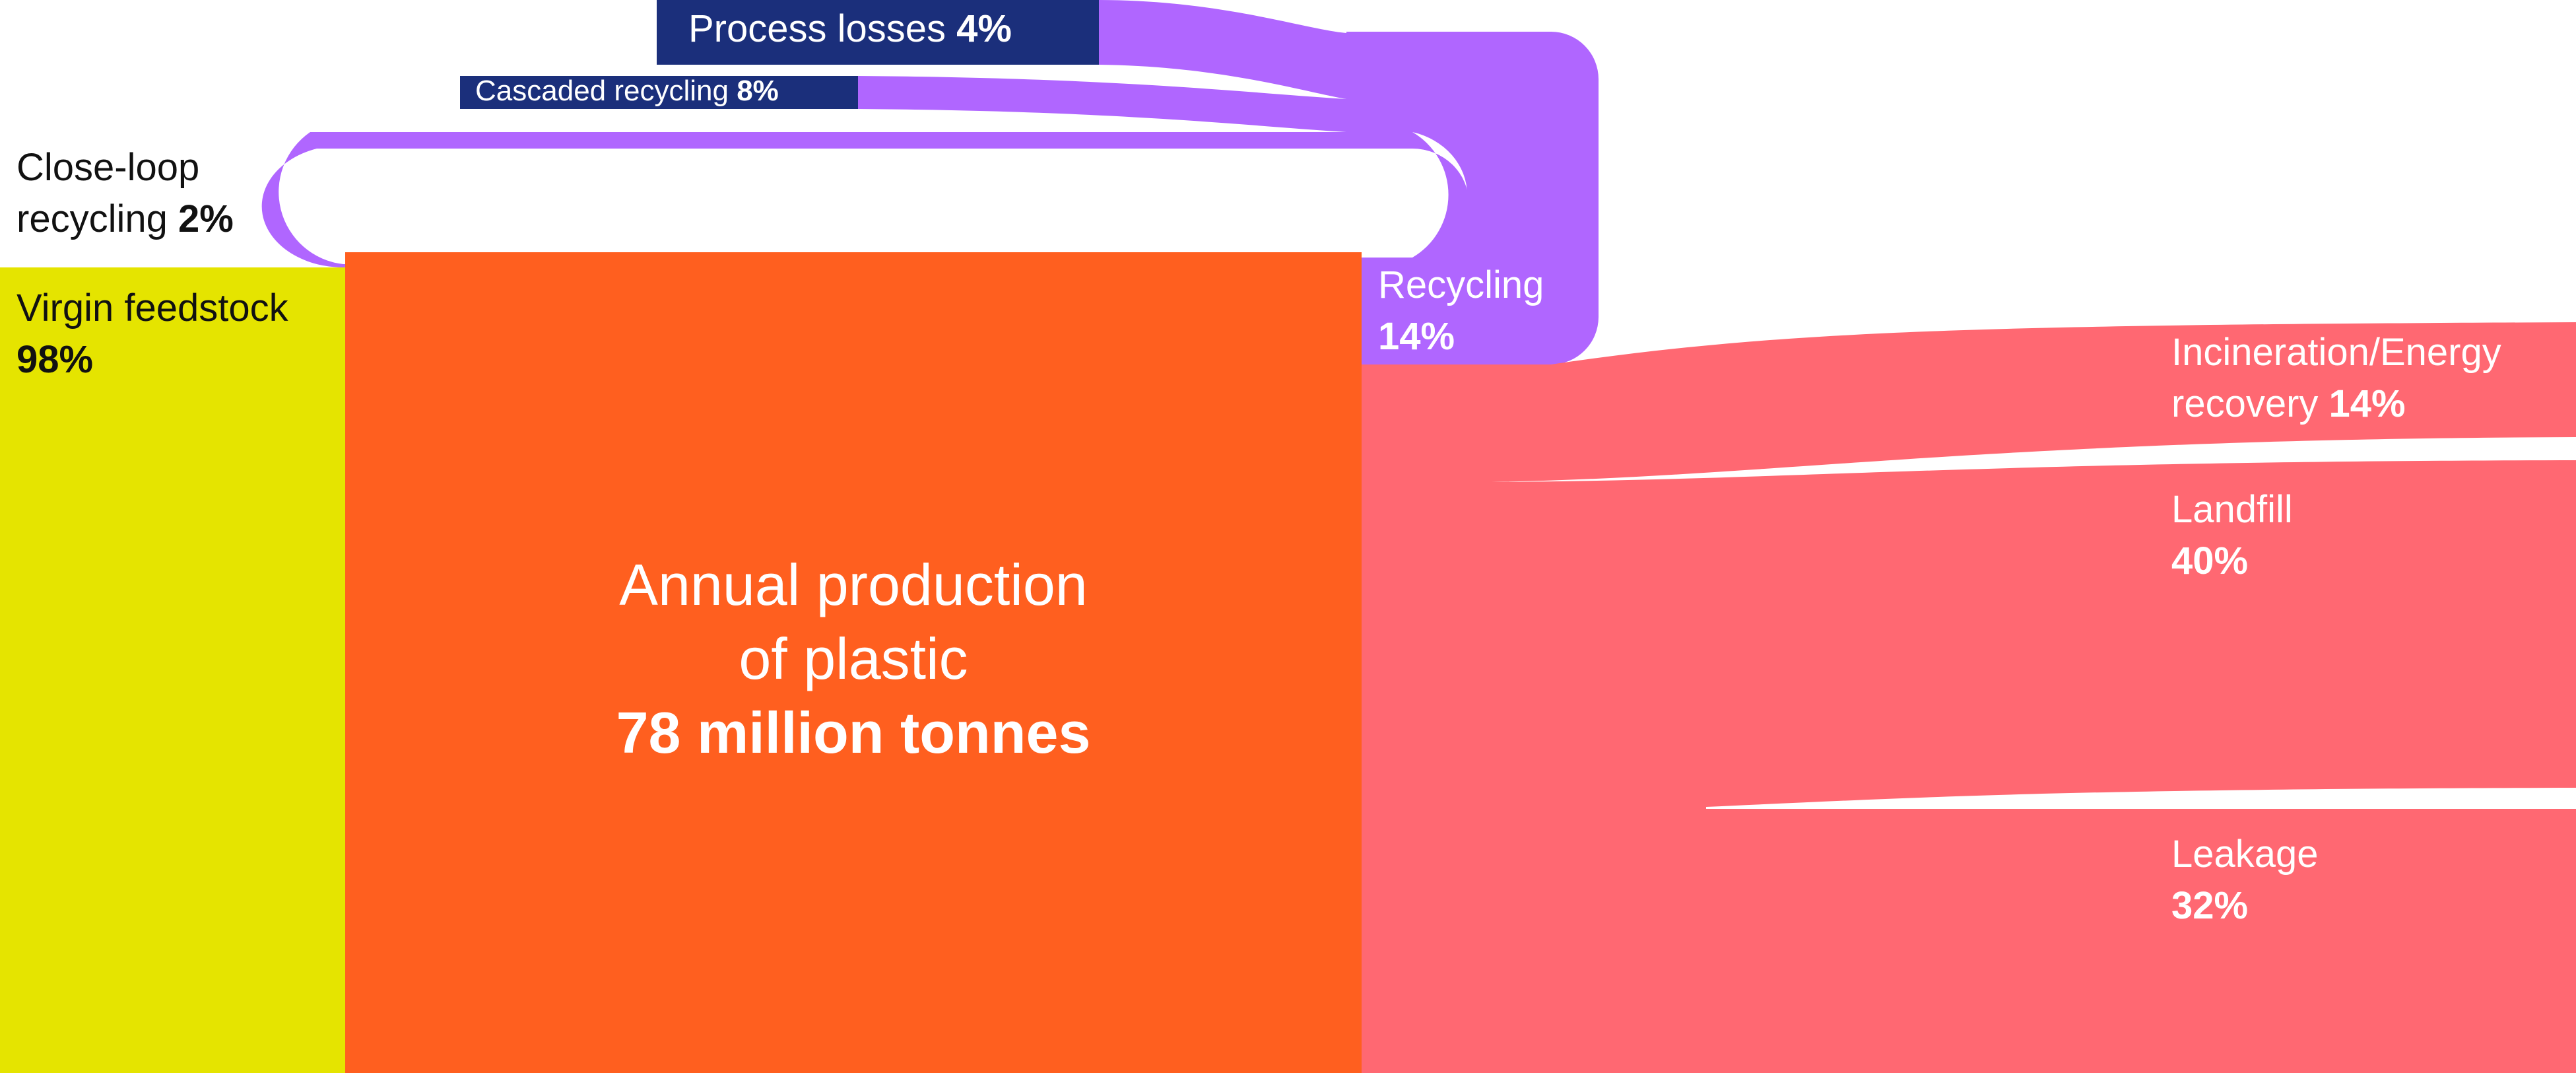 The image size is (2576, 1073). Describe the element at coordinates (853, 732) in the screenshot. I see `production-value: 78 million tonnes` at that location.